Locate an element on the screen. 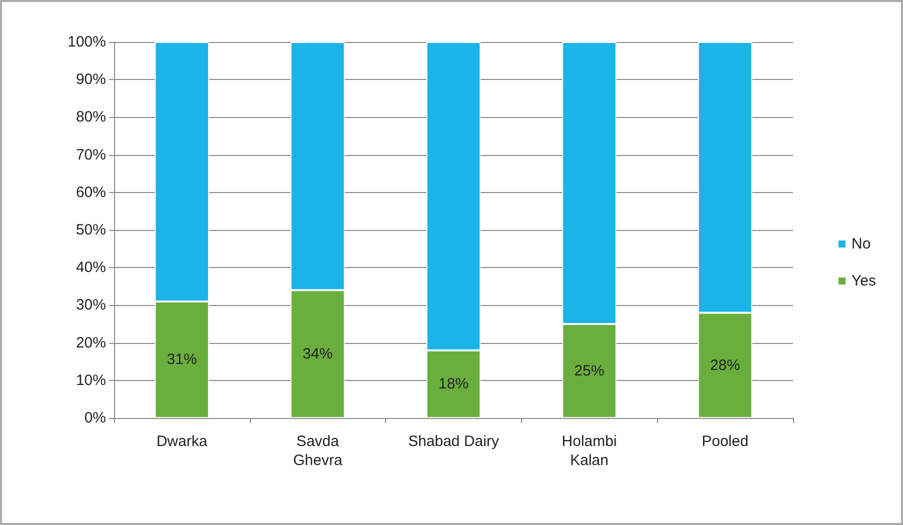 This screenshot has width=903, height=525. data-label: 34% is located at coordinates (317, 354).